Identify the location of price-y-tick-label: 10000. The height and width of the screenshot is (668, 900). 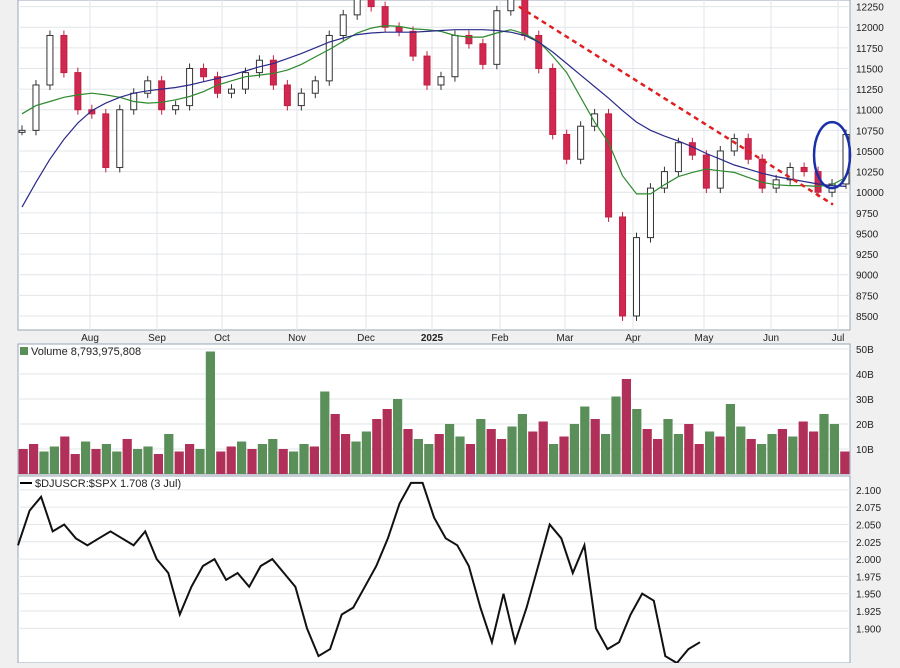
(870, 193).